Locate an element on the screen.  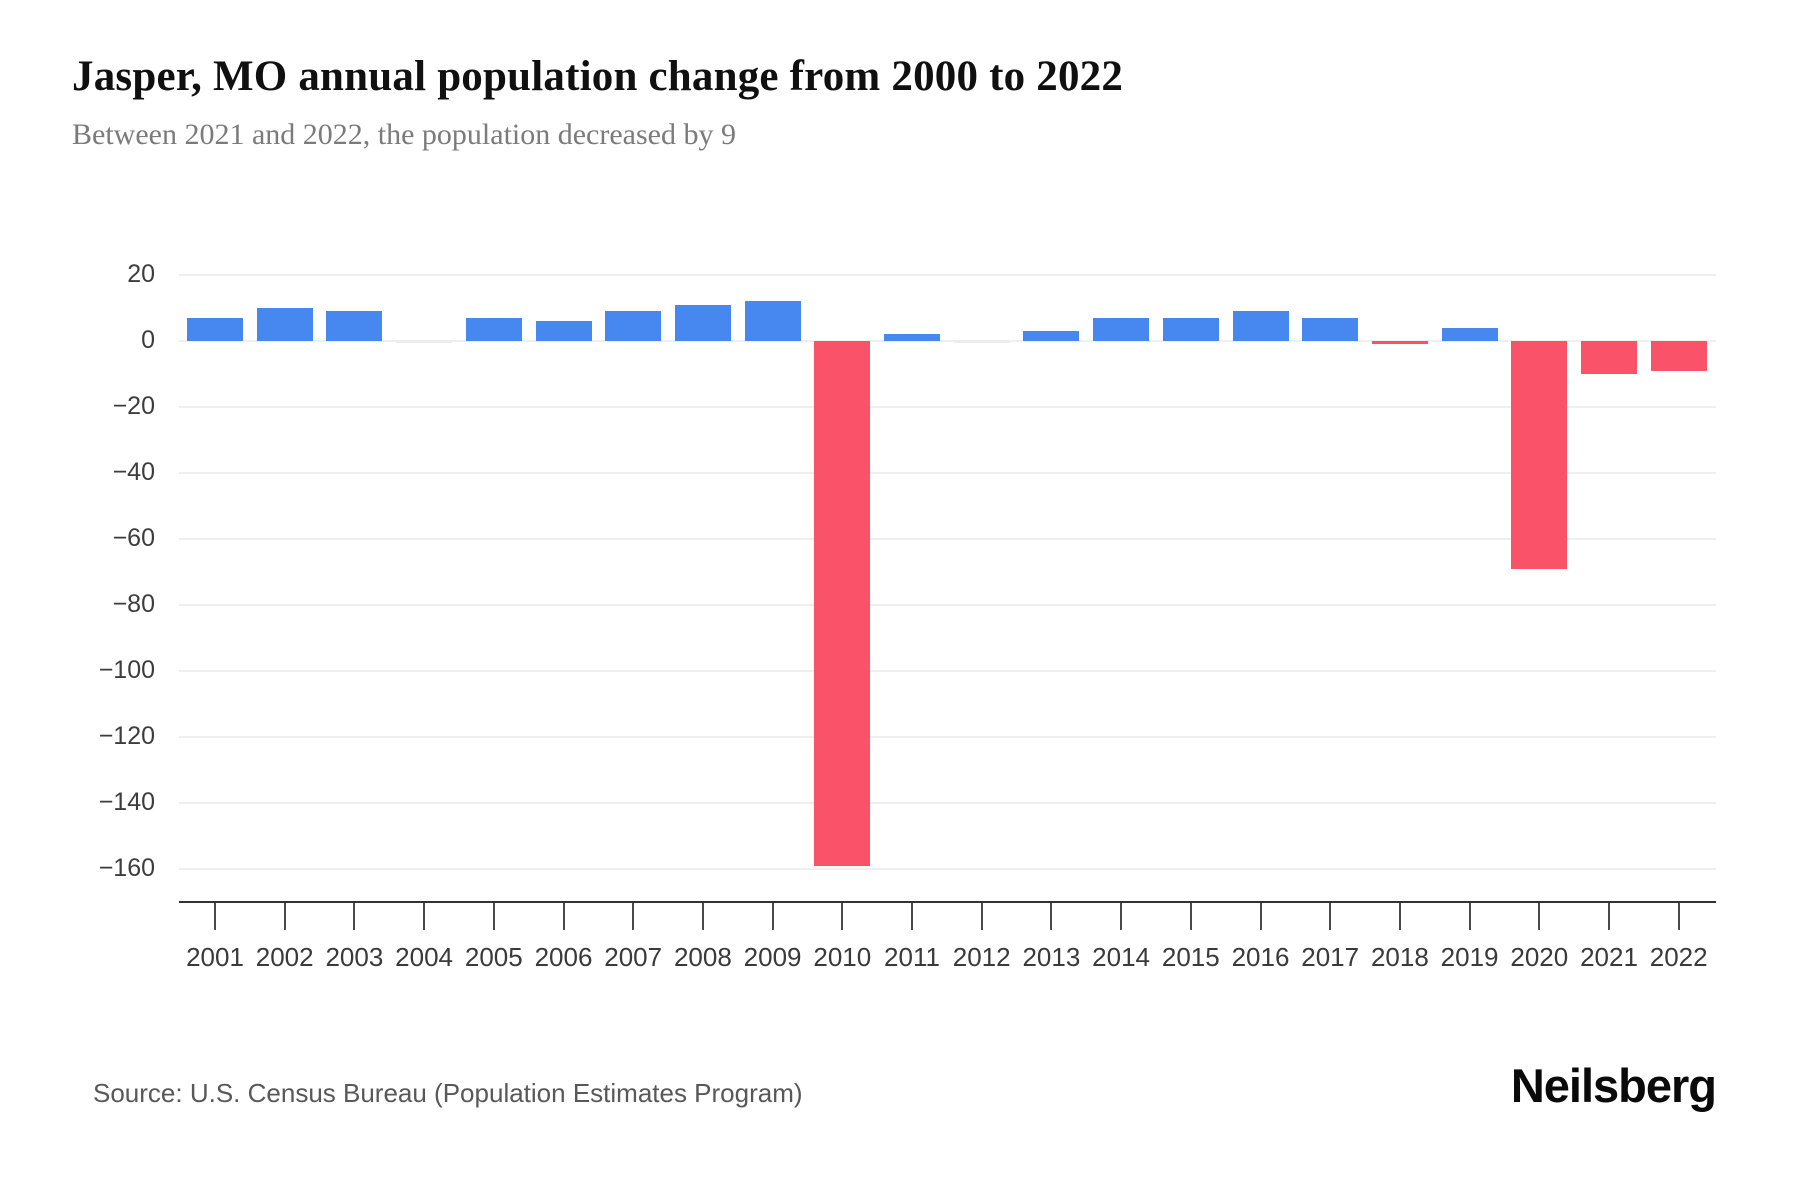
bar-2016 is located at coordinates (1260, 326).